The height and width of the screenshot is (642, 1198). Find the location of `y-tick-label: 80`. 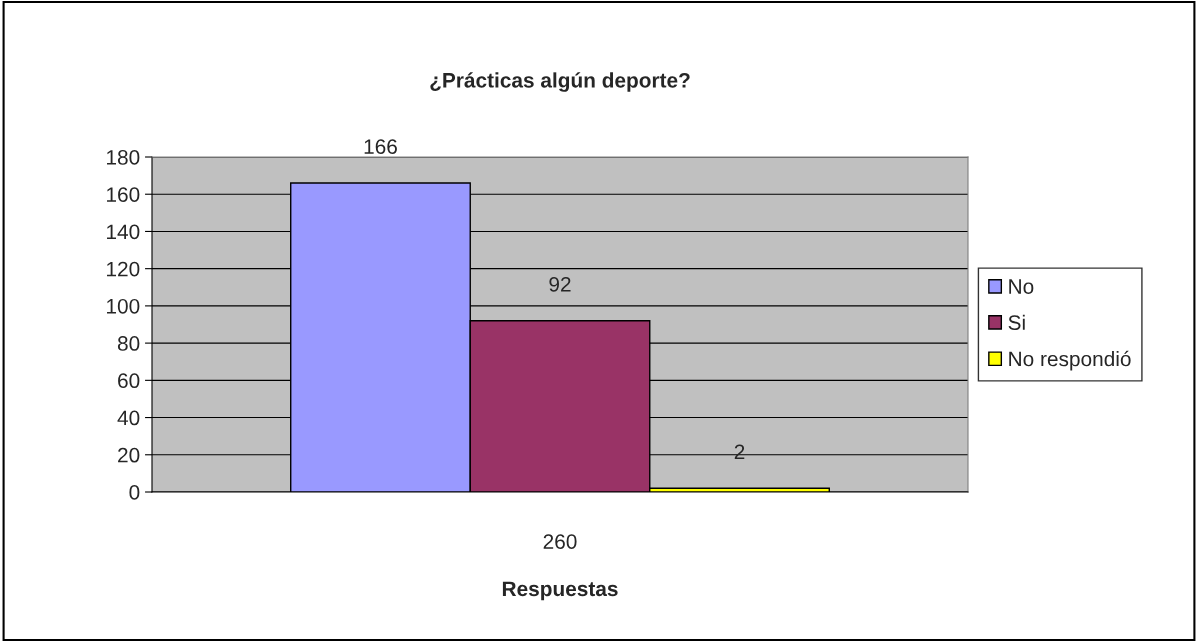

y-tick-label: 80 is located at coordinates (128, 343).